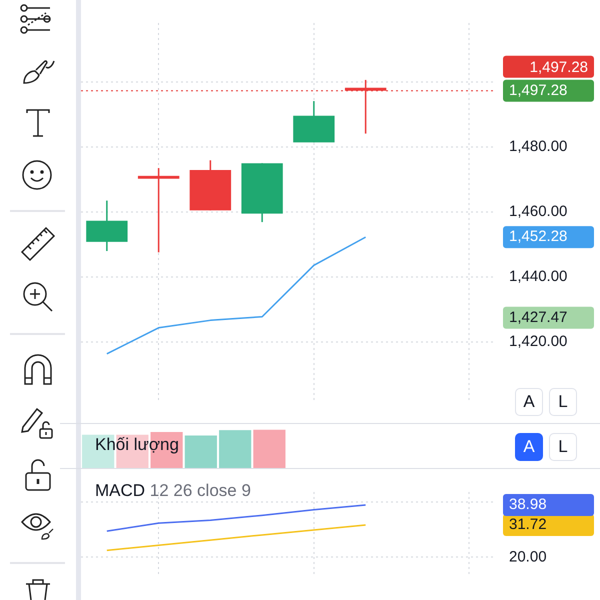 Image resolution: width=600 pixels, height=600 pixels. Describe the element at coordinates (528, 557) in the screenshot. I see `y-tick-label: 20.00` at that location.